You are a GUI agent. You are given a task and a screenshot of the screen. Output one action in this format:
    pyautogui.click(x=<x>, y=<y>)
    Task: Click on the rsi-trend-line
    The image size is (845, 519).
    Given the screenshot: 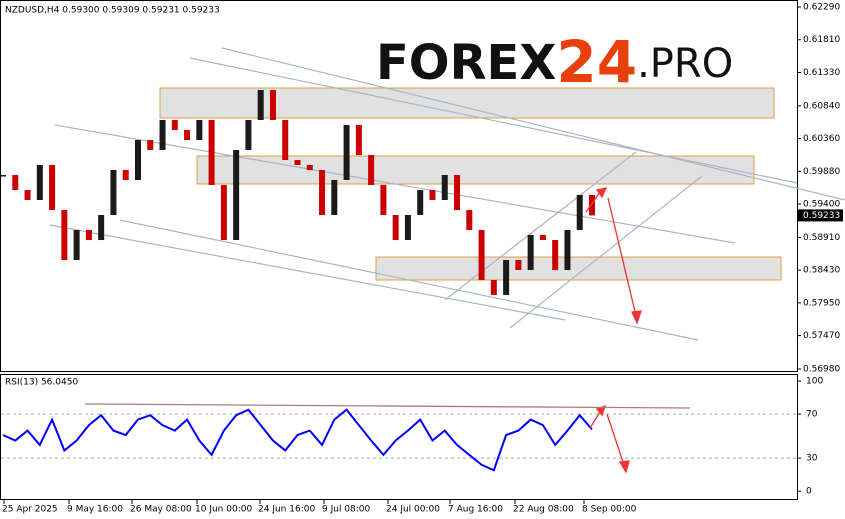 What is the action you would take?
    pyautogui.click(x=387, y=406)
    